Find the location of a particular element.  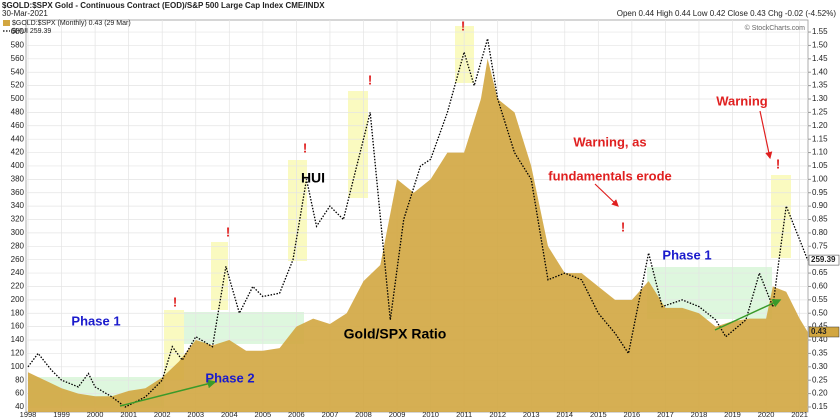

end-label: 259.39 is located at coordinates (823, 259).